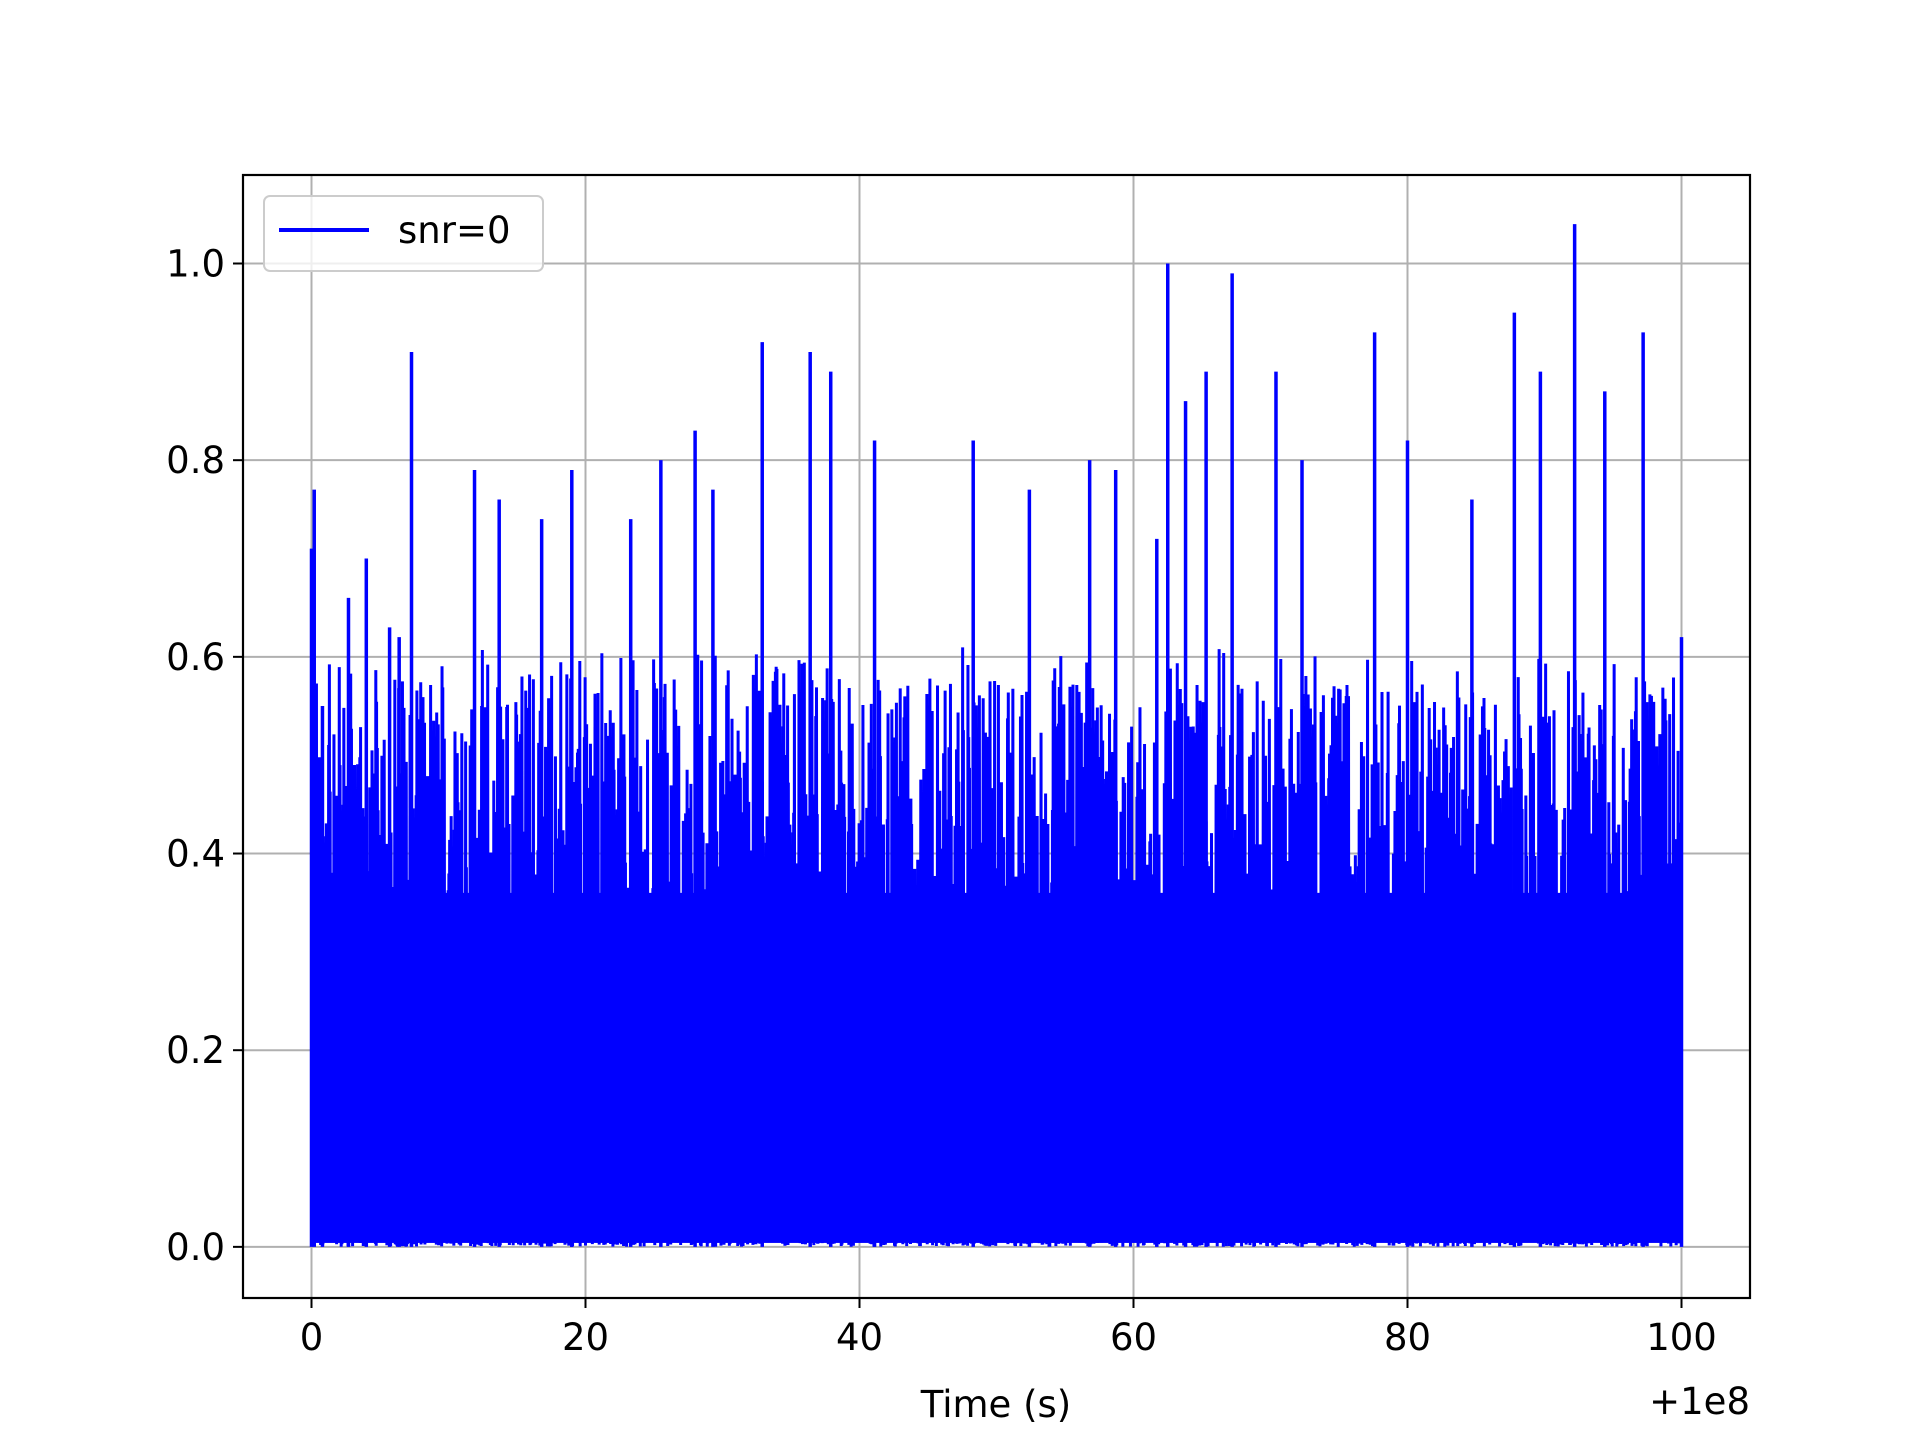 The width and height of the screenshot is (1920, 1445). I want to click on x-axis-label: Time (s), so click(995, 1404).